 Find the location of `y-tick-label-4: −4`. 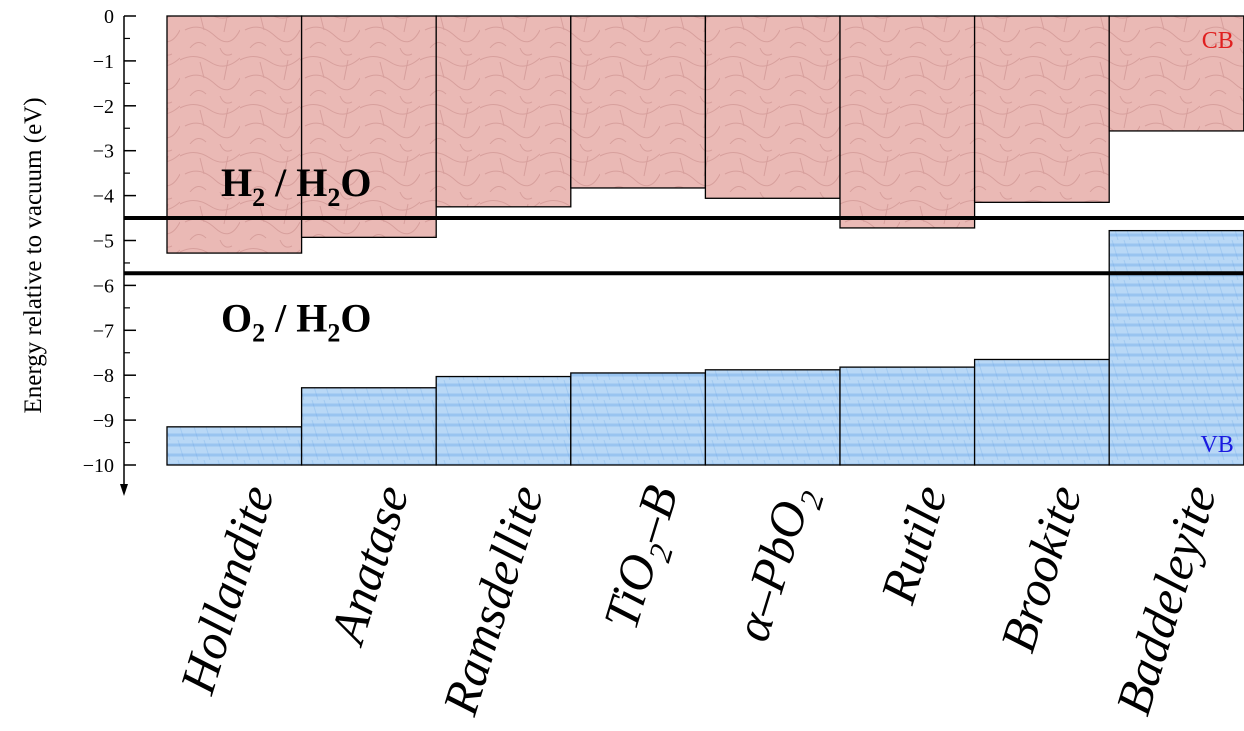

y-tick-label-4: −4 is located at coordinates (103, 197).